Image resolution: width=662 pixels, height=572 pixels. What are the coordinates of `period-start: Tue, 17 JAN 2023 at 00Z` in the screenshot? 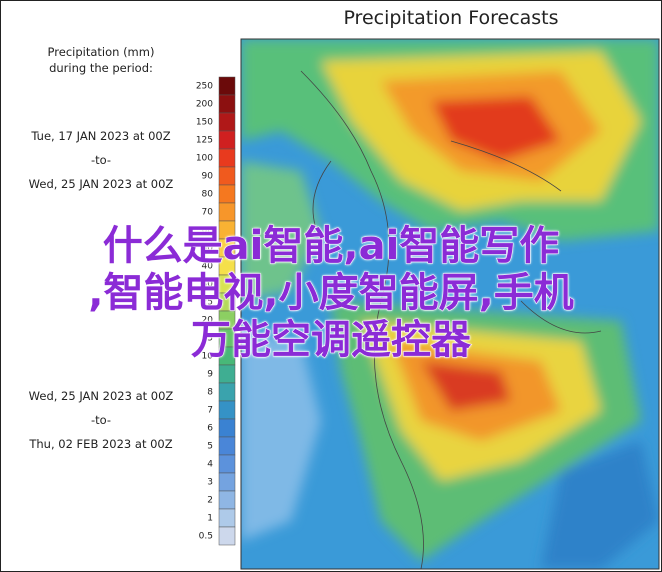 It's located at (101, 136).